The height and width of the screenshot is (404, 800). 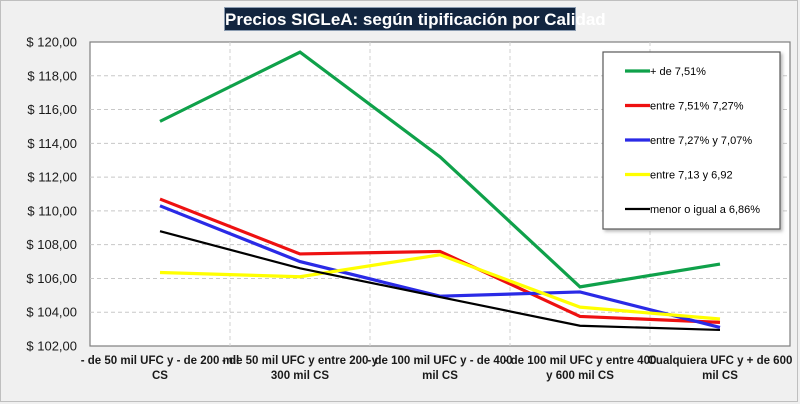 What do you see at coordinates (52, 177) in the screenshot?
I see `y-tick-label: $ 112,00` at bounding box center [52, 177].